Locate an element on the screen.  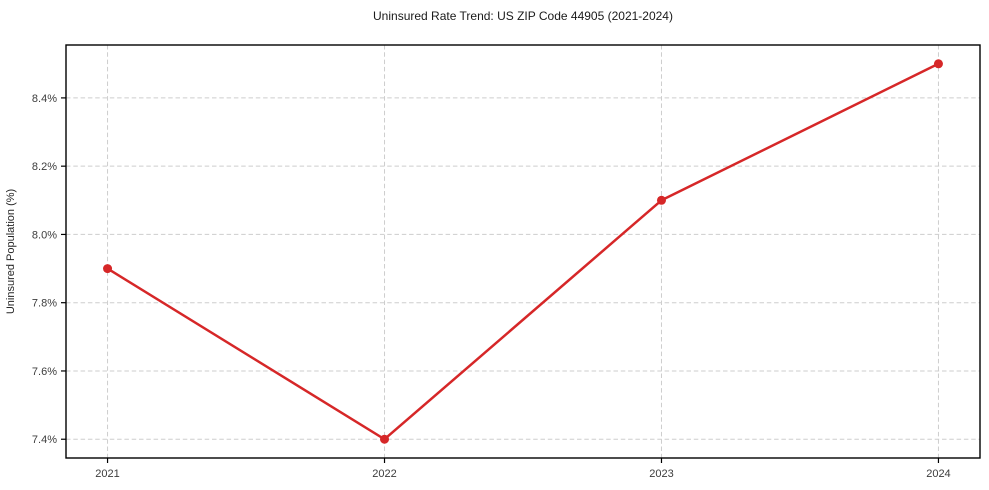
y-axis-label: Uninsured Population (%) is located at coordinates (11, 251).